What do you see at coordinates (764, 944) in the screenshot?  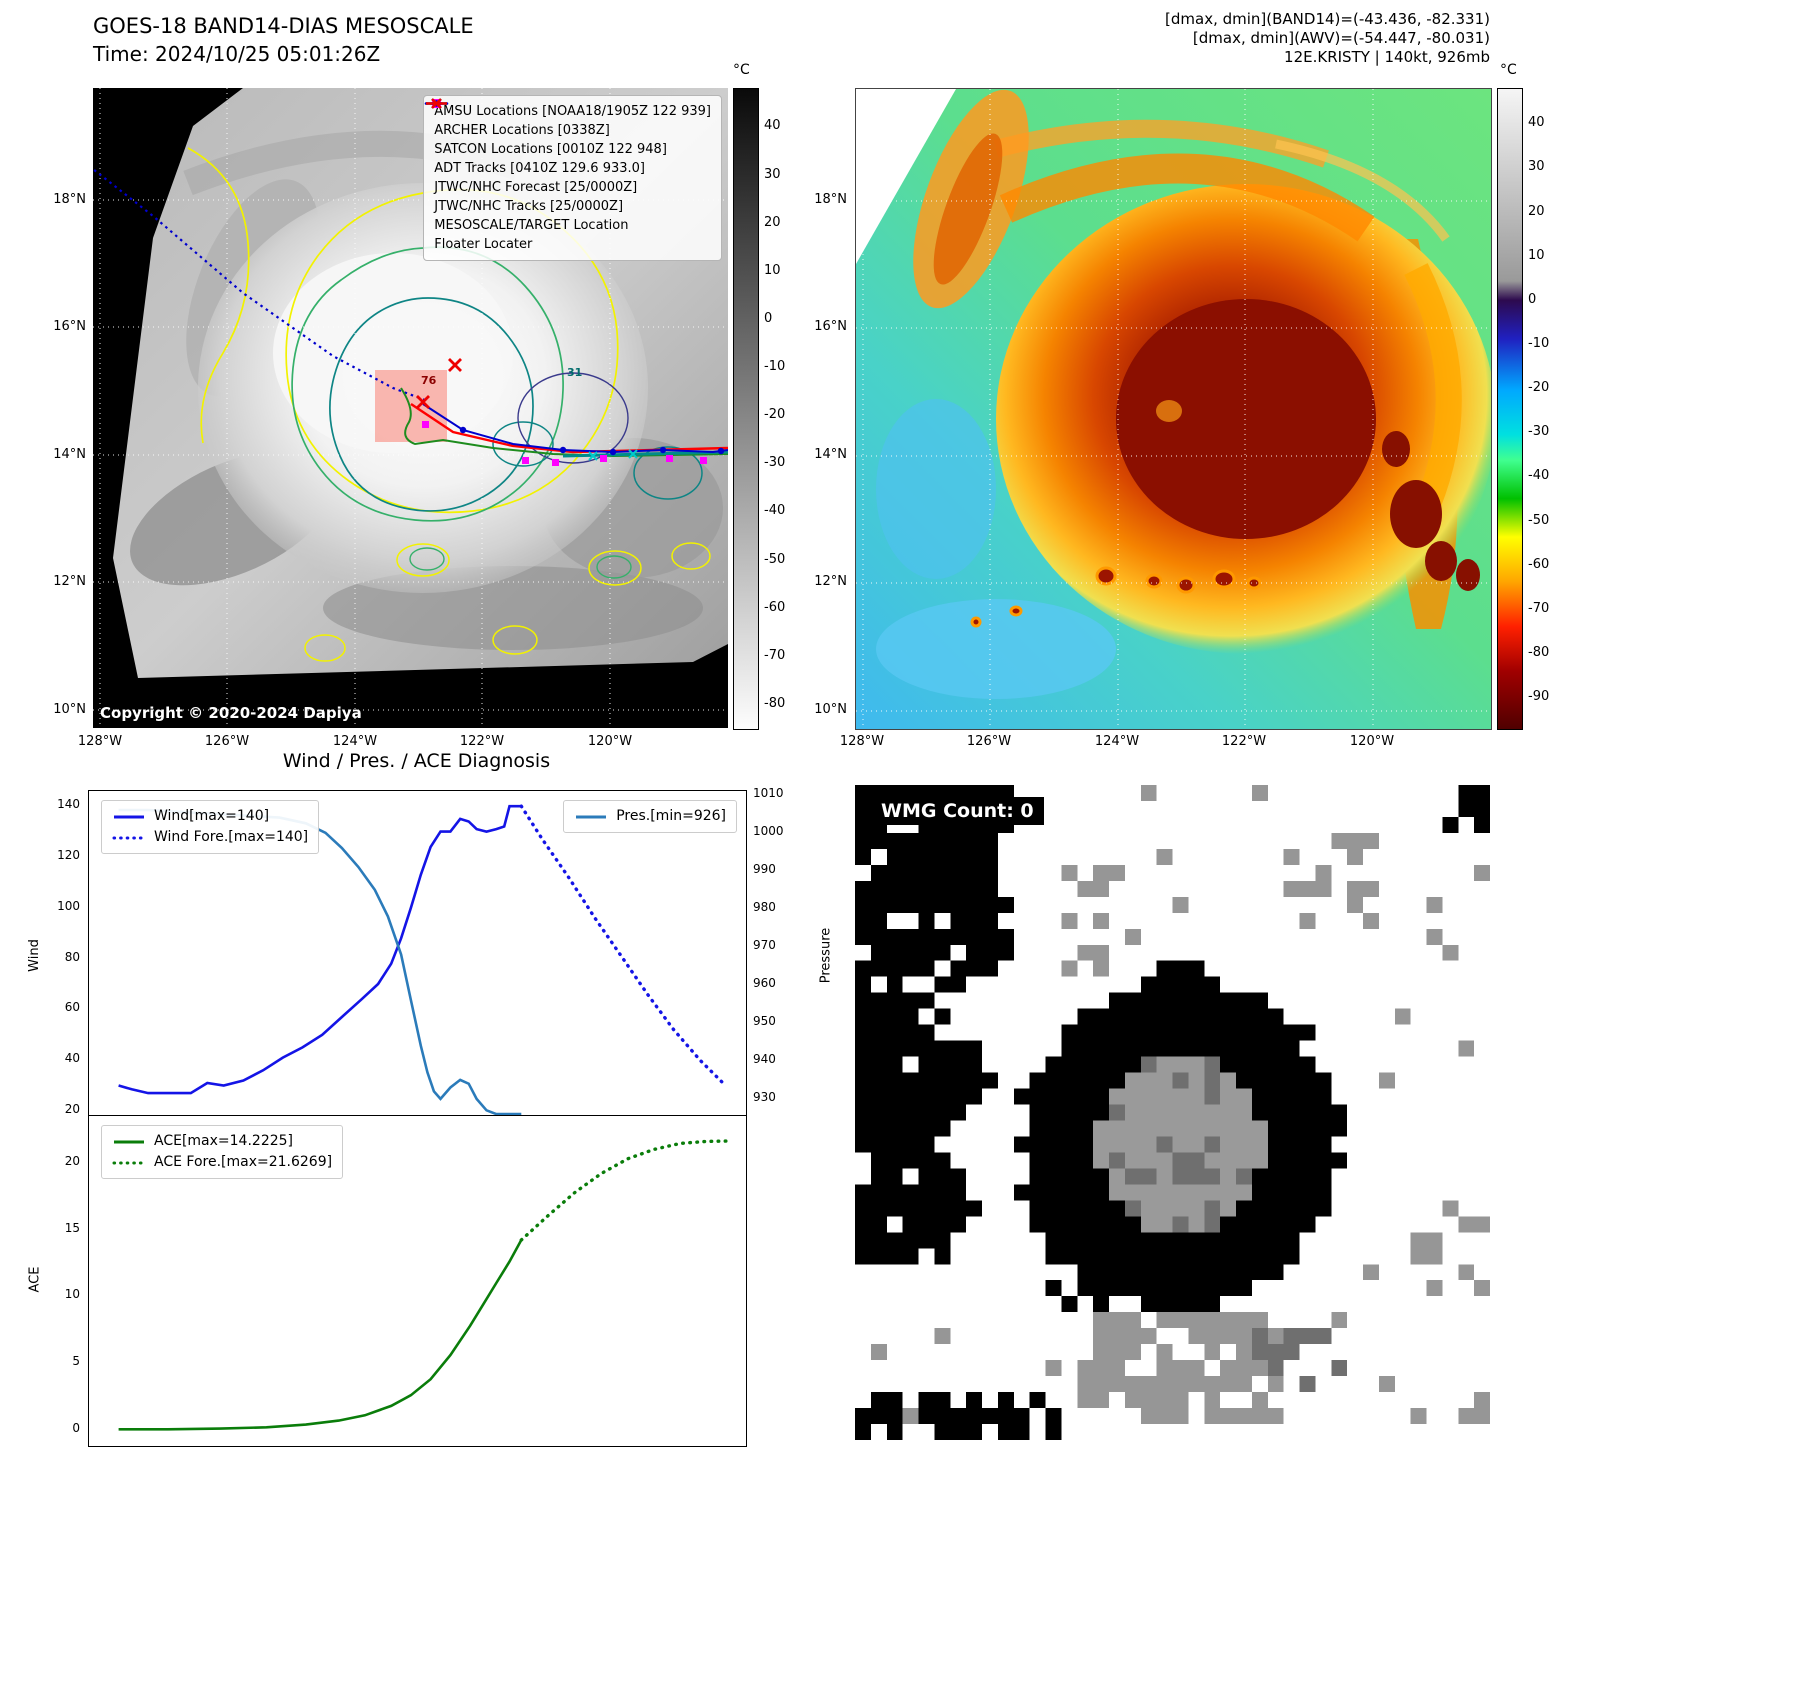 I see `tick-label: 970` at bounding box center [764, 944].